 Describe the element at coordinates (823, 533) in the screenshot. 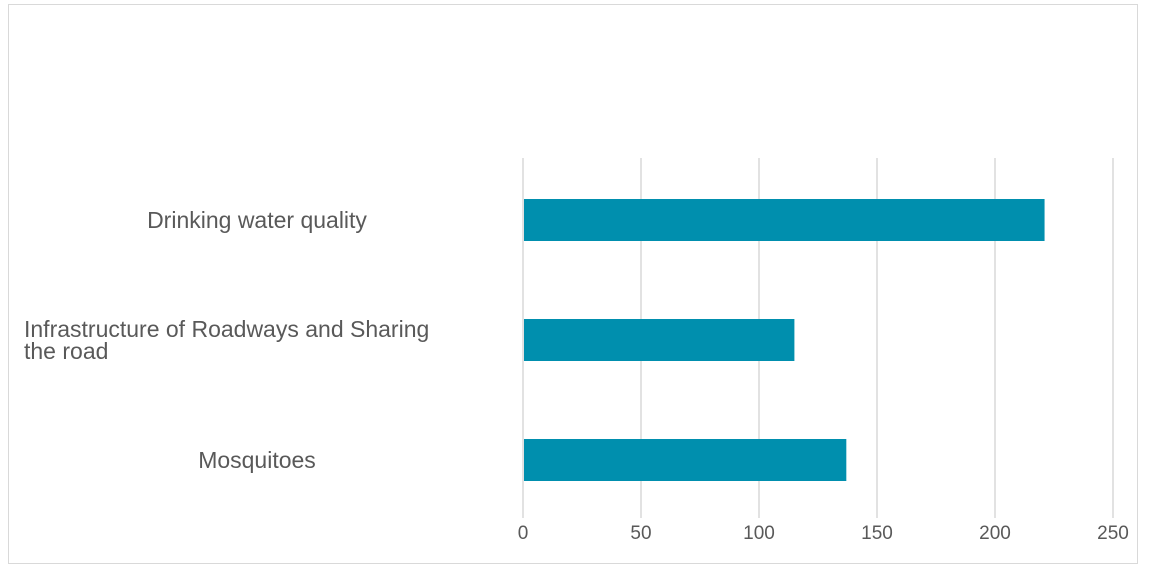

I see `x-axis-tick-labels: 0 50 100 150 200 250` at that location.